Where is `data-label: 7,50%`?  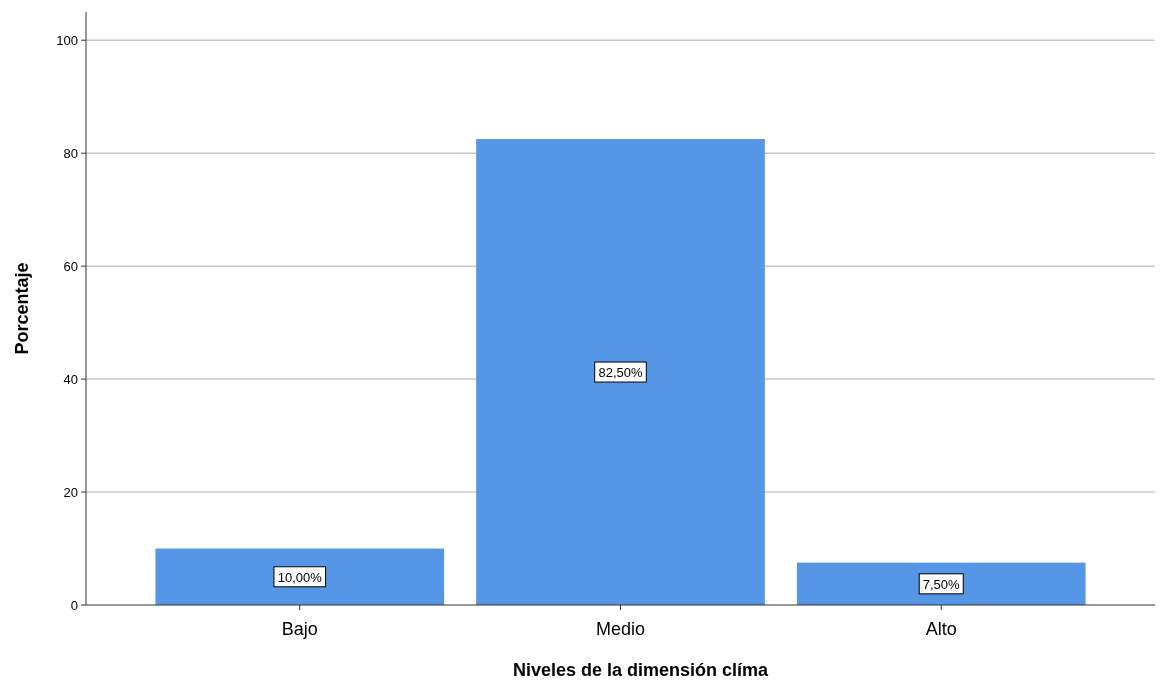
data-label: 7,50% is located at coordinates (941, 584).